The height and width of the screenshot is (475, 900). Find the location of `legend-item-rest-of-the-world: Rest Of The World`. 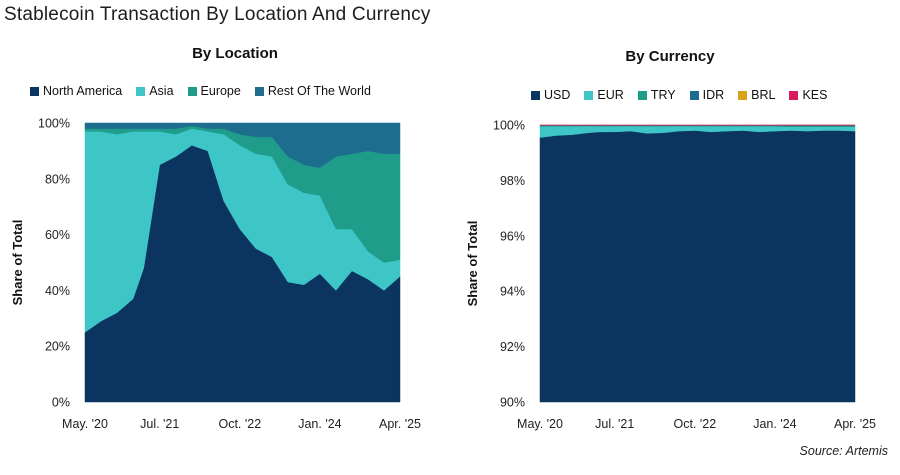

legend-item-rest-of-the-world: Rest Of The World is located at coordinates (312, 91).